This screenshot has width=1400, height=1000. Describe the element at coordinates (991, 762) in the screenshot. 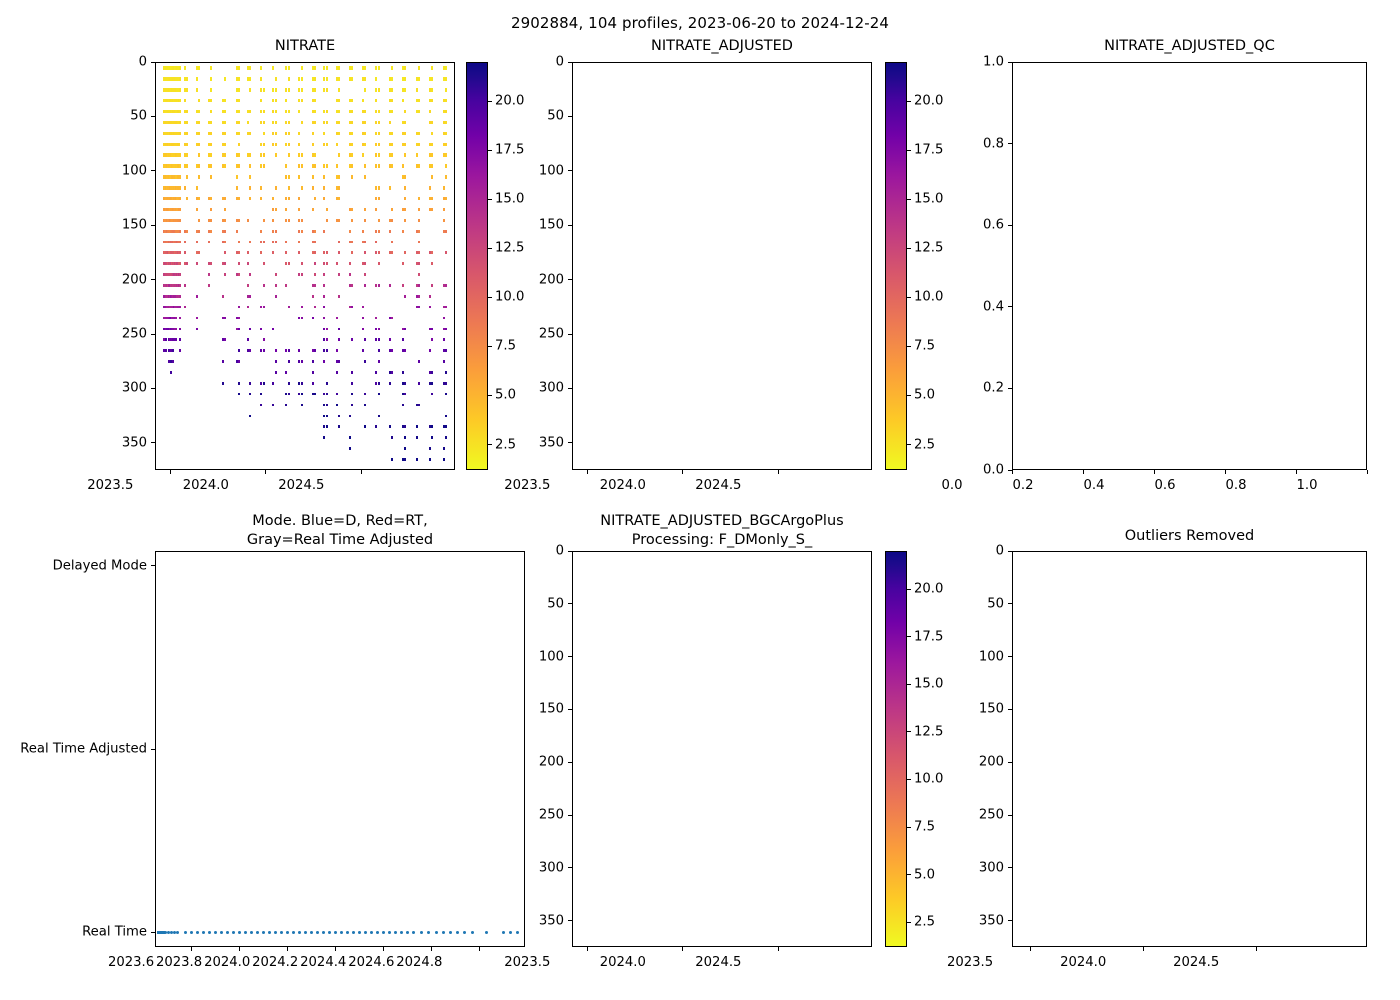

I see `outliers-removed-ytick-label-4: 200` at that location.